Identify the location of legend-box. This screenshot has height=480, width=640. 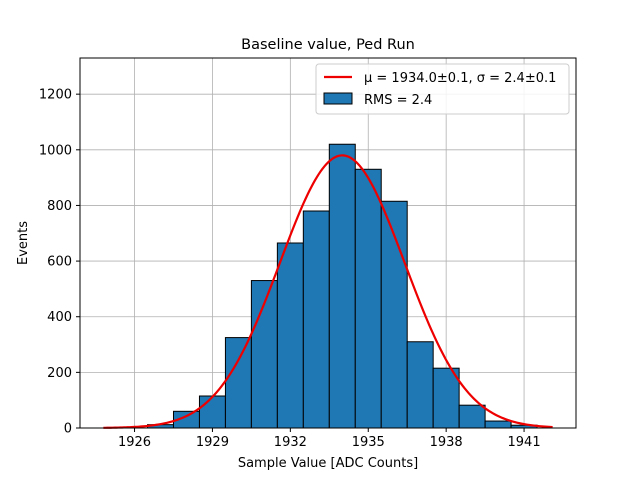
(442, 89).